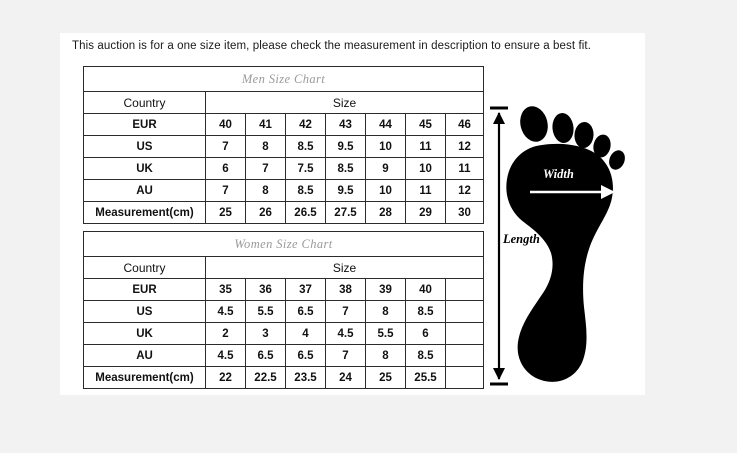  I want to click on table-row: US 4.5 5.5 6.5 7 8 8.5, so click(284, 311).